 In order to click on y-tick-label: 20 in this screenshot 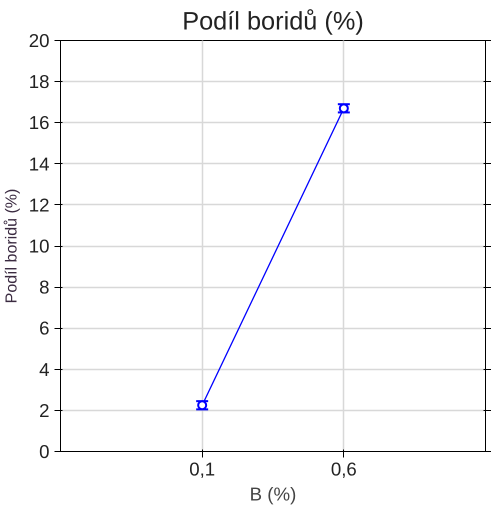, I will do `click(39, 40)`.